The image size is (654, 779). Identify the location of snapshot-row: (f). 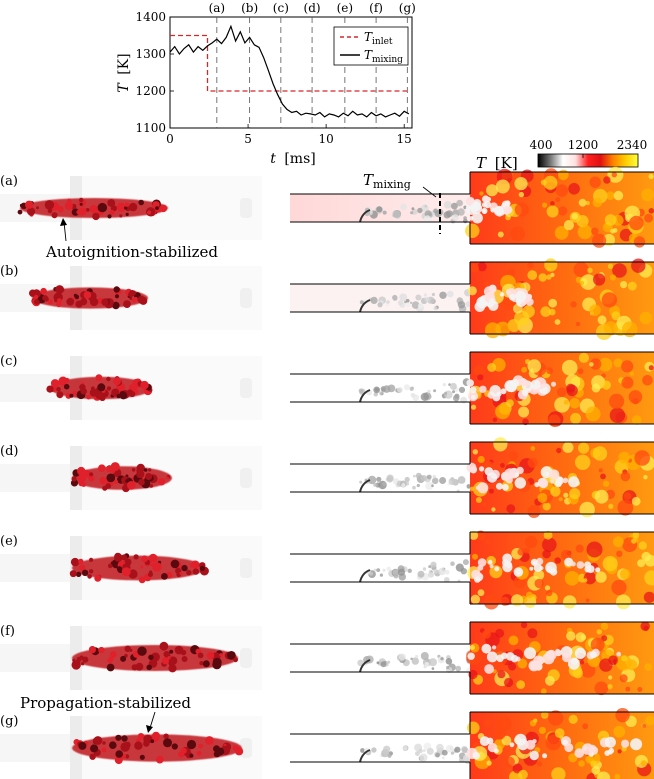
(327, 658).